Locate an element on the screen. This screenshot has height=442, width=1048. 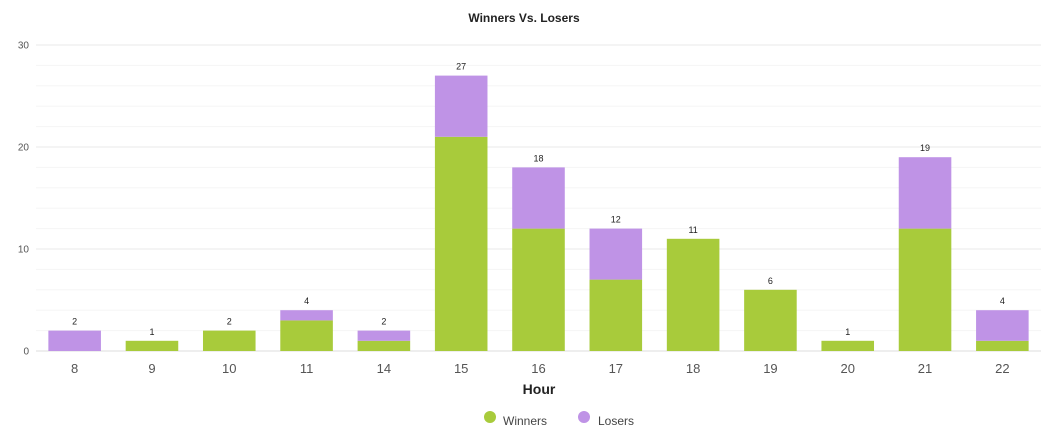
data-label-19: 6 is located at coordinates (770, 281).